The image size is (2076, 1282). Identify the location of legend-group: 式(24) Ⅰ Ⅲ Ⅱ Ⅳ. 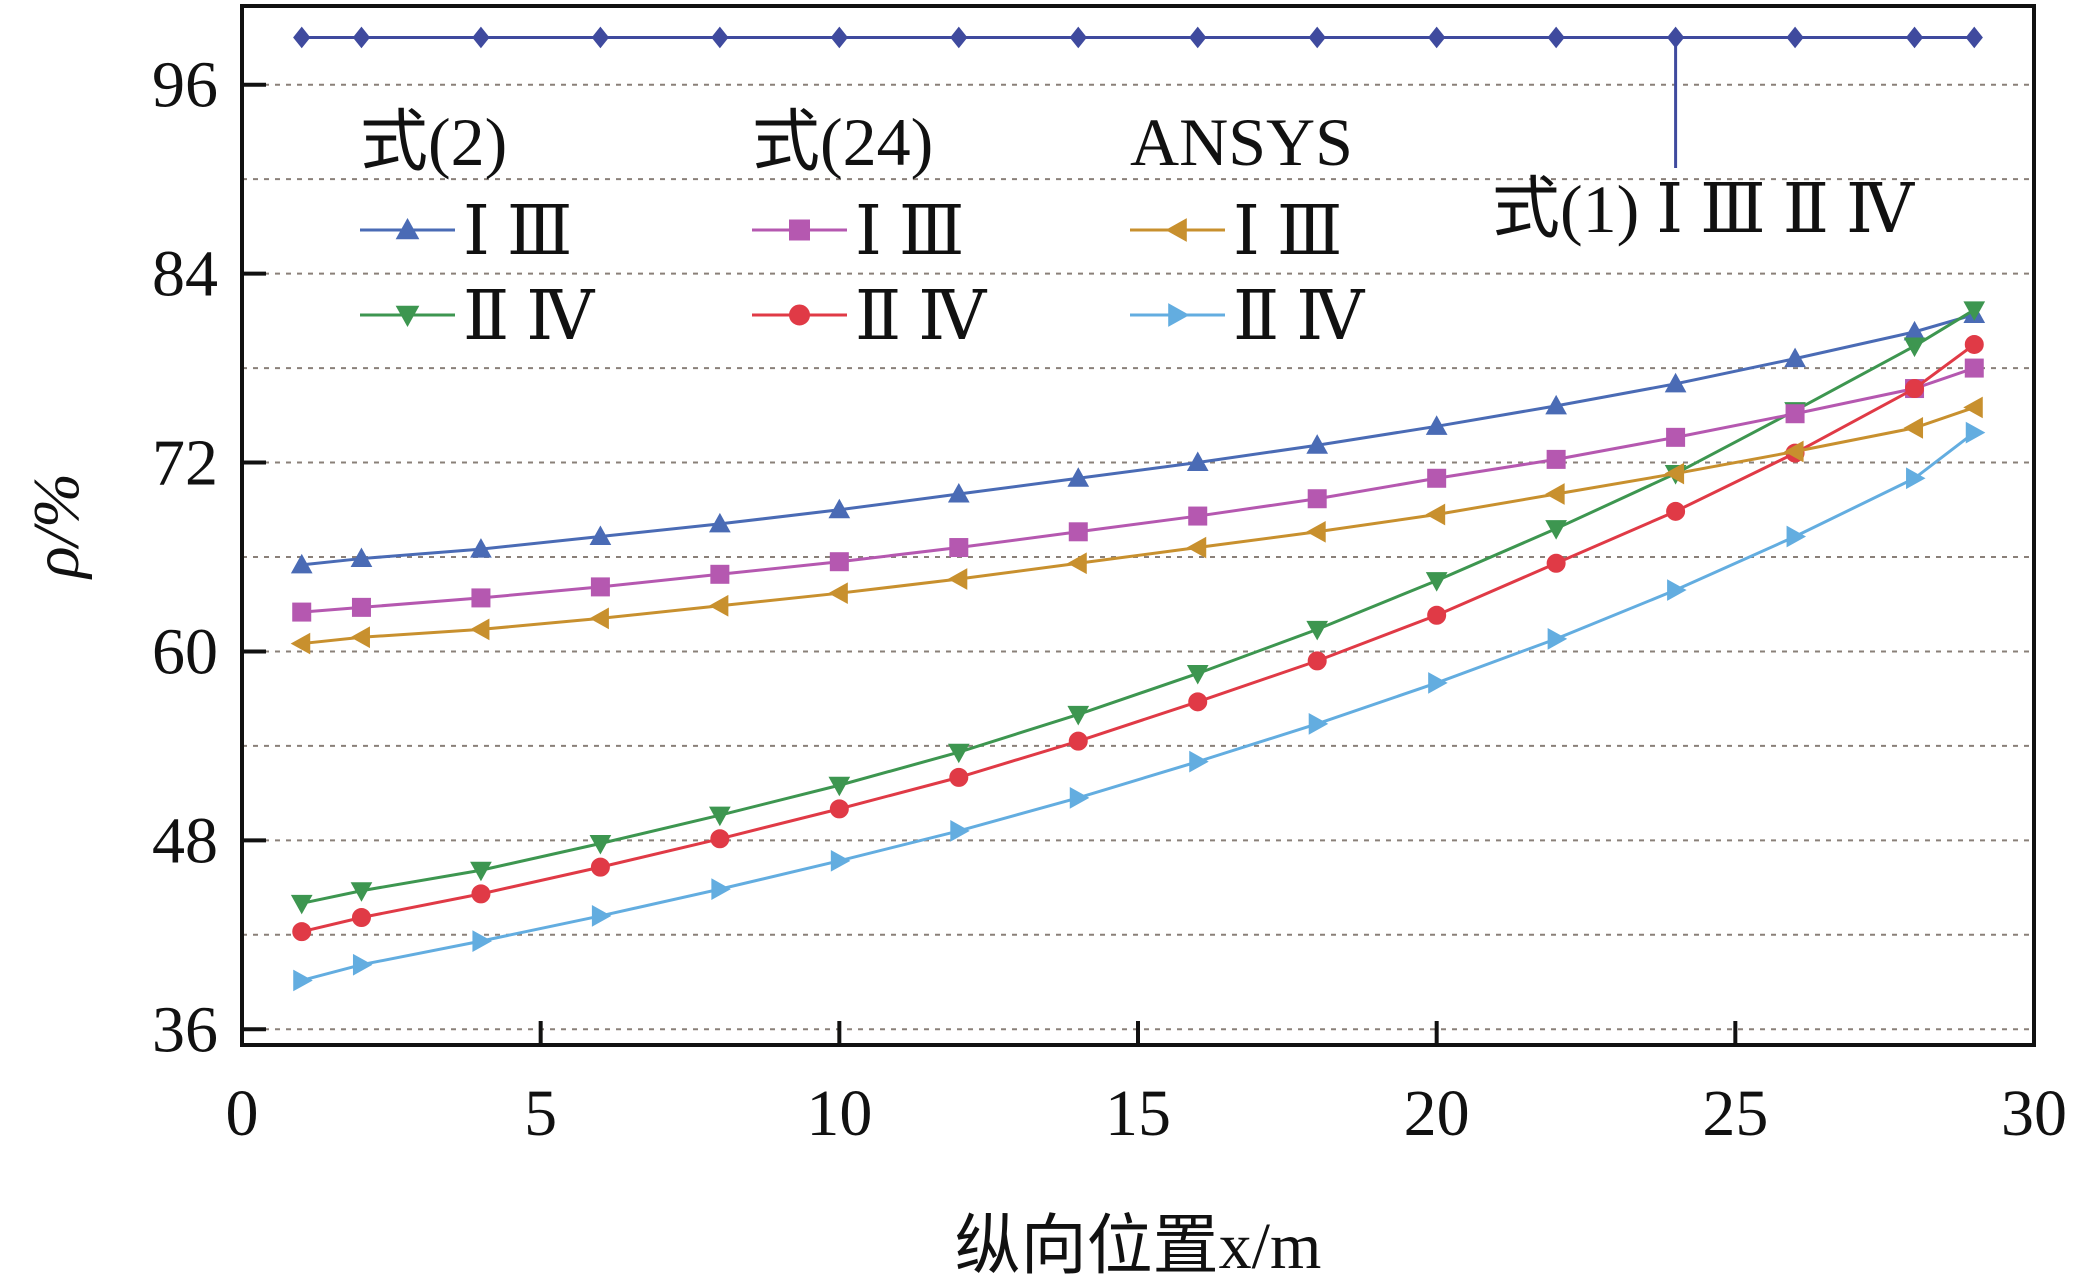
(869, 229).